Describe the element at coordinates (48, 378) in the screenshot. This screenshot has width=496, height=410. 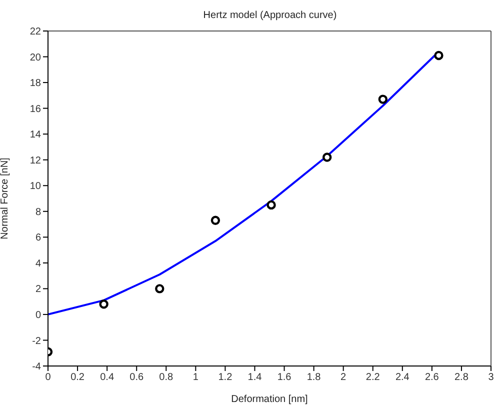
I see `x-tick-label: 0` at that location.